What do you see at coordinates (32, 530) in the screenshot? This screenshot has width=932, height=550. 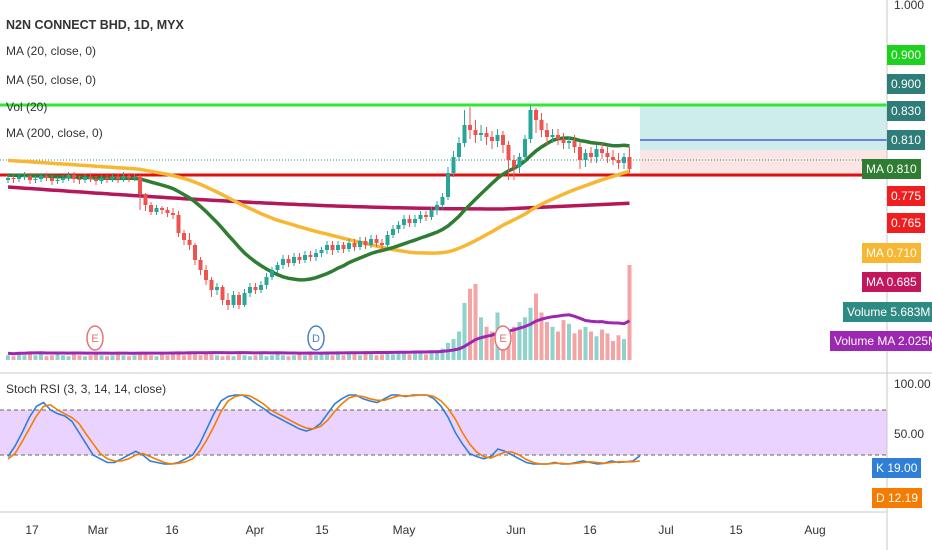 I see `time-tick-label: 17` at bounding box center [32, 530].